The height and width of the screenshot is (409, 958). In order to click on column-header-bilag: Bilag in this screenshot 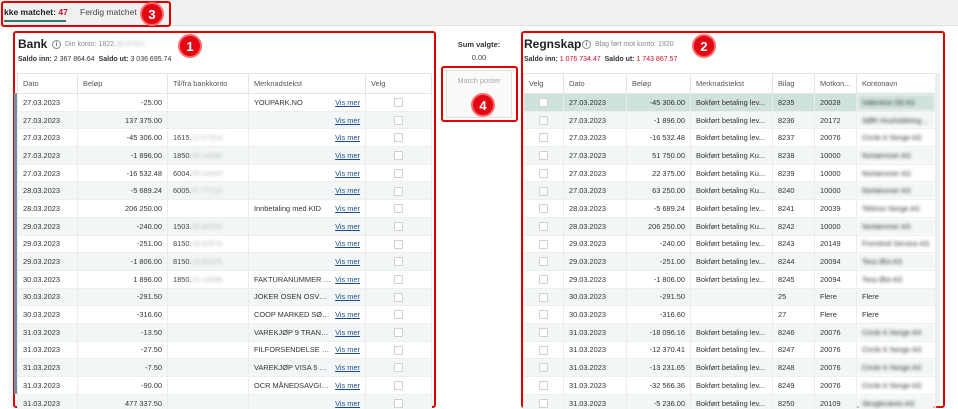, I will do `click(793, 83)`.